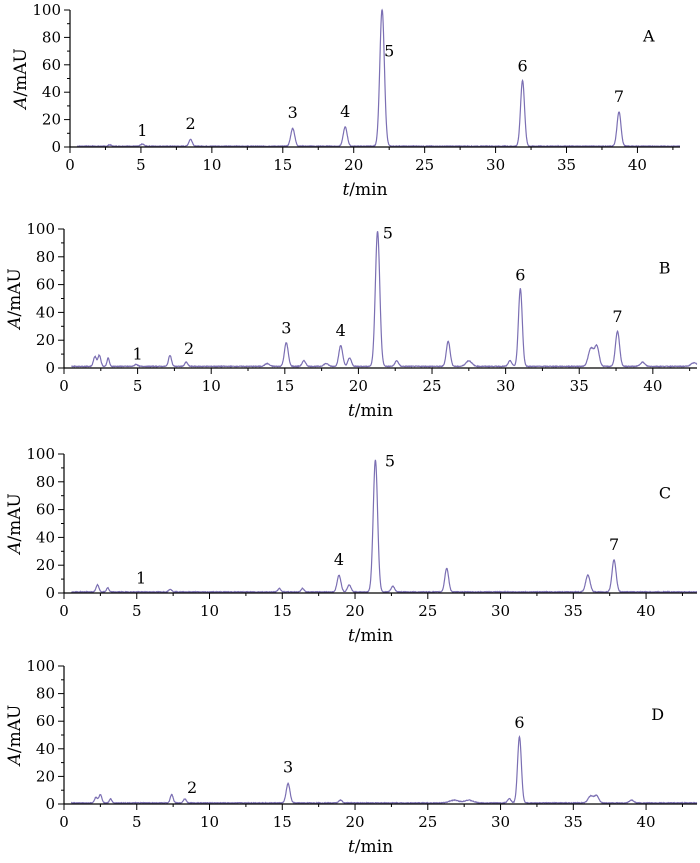  Describe the element at coordinates (657, 714) in the screenshot. I see `panel-letter: D` at that location.